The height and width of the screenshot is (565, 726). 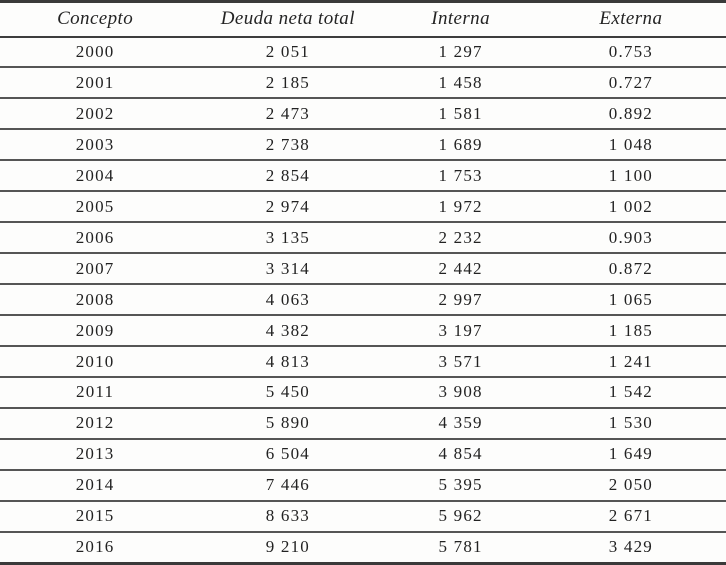 What do you see at coordinates (363, 454) in the screenshot?
I see `table-row: 2013 6 504 4 854 1 649` at bounding box center [363, 454].